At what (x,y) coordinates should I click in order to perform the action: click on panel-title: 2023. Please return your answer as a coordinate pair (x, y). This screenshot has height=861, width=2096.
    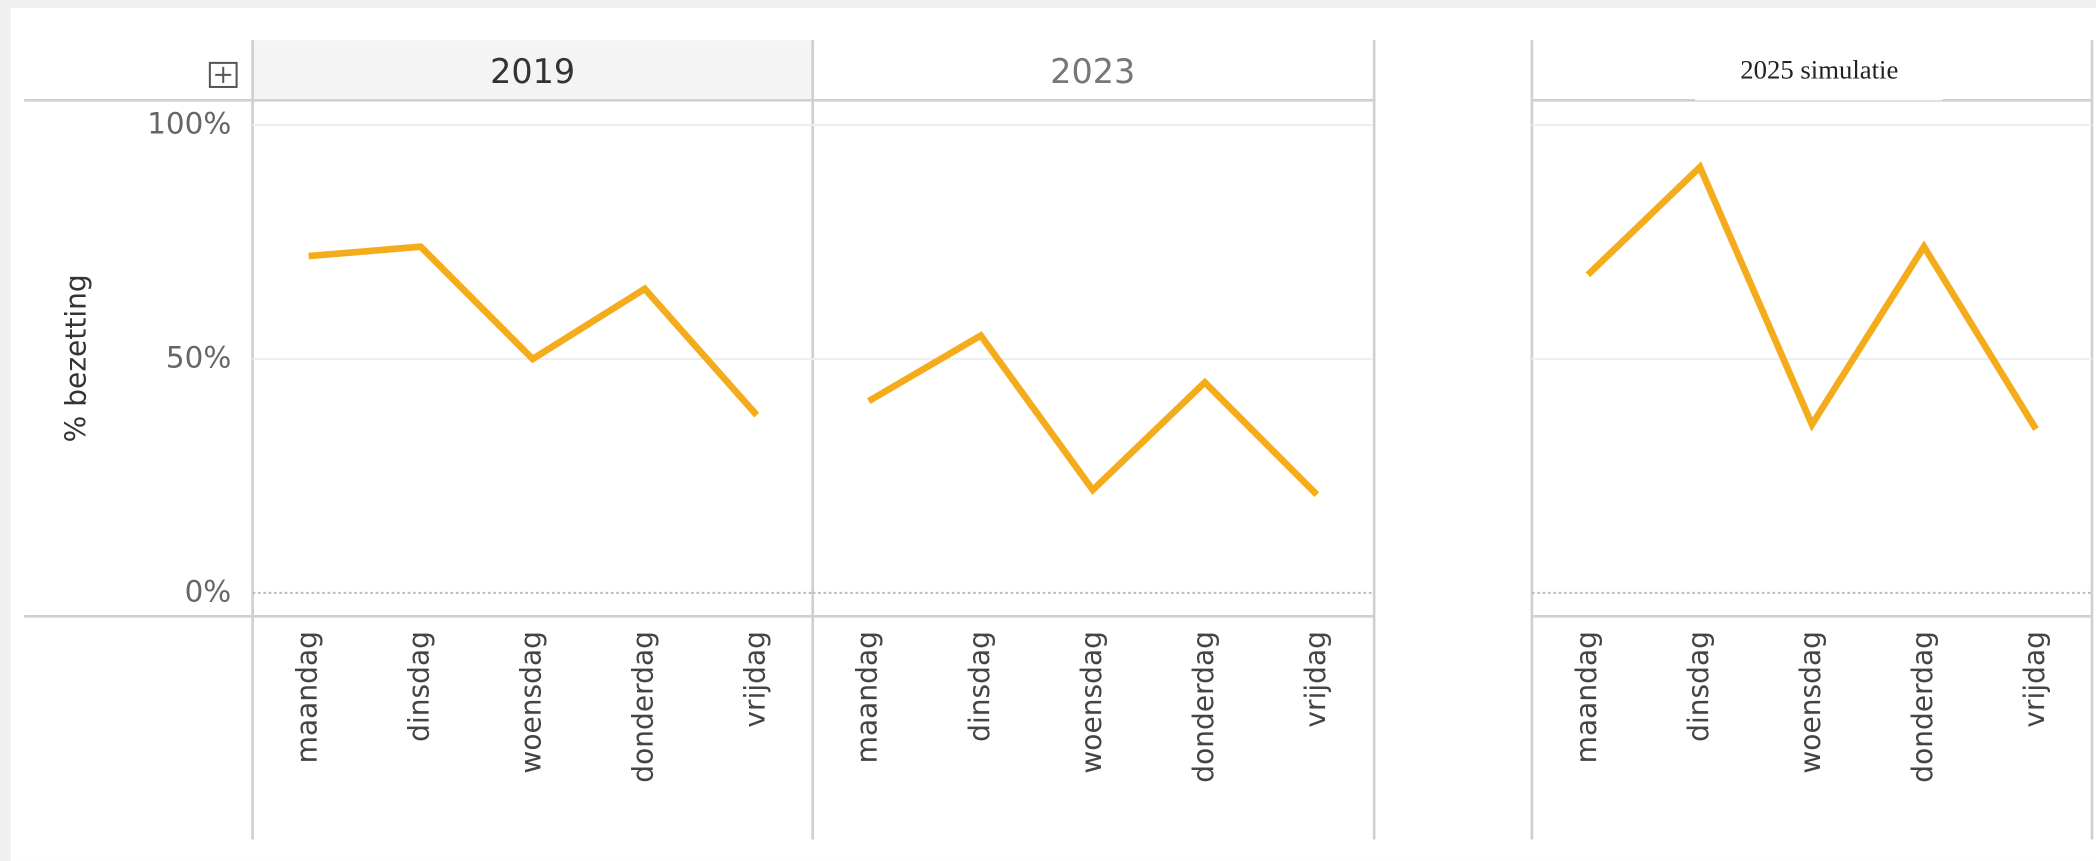
    Looking at the image, I should click on (1092, 71).